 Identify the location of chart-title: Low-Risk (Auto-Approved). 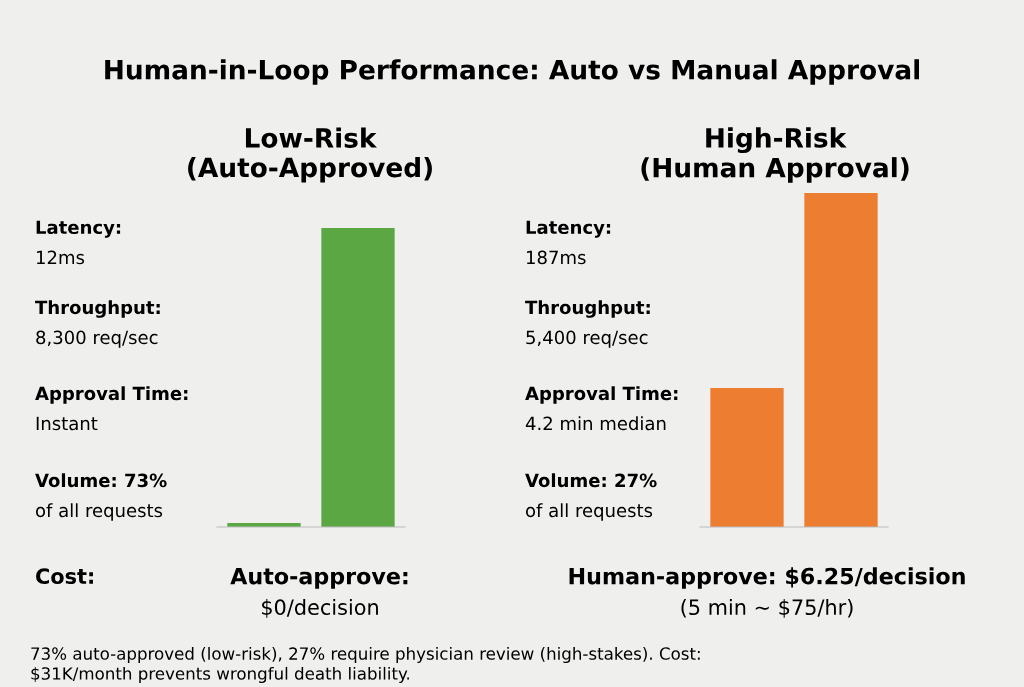
(310, 155).